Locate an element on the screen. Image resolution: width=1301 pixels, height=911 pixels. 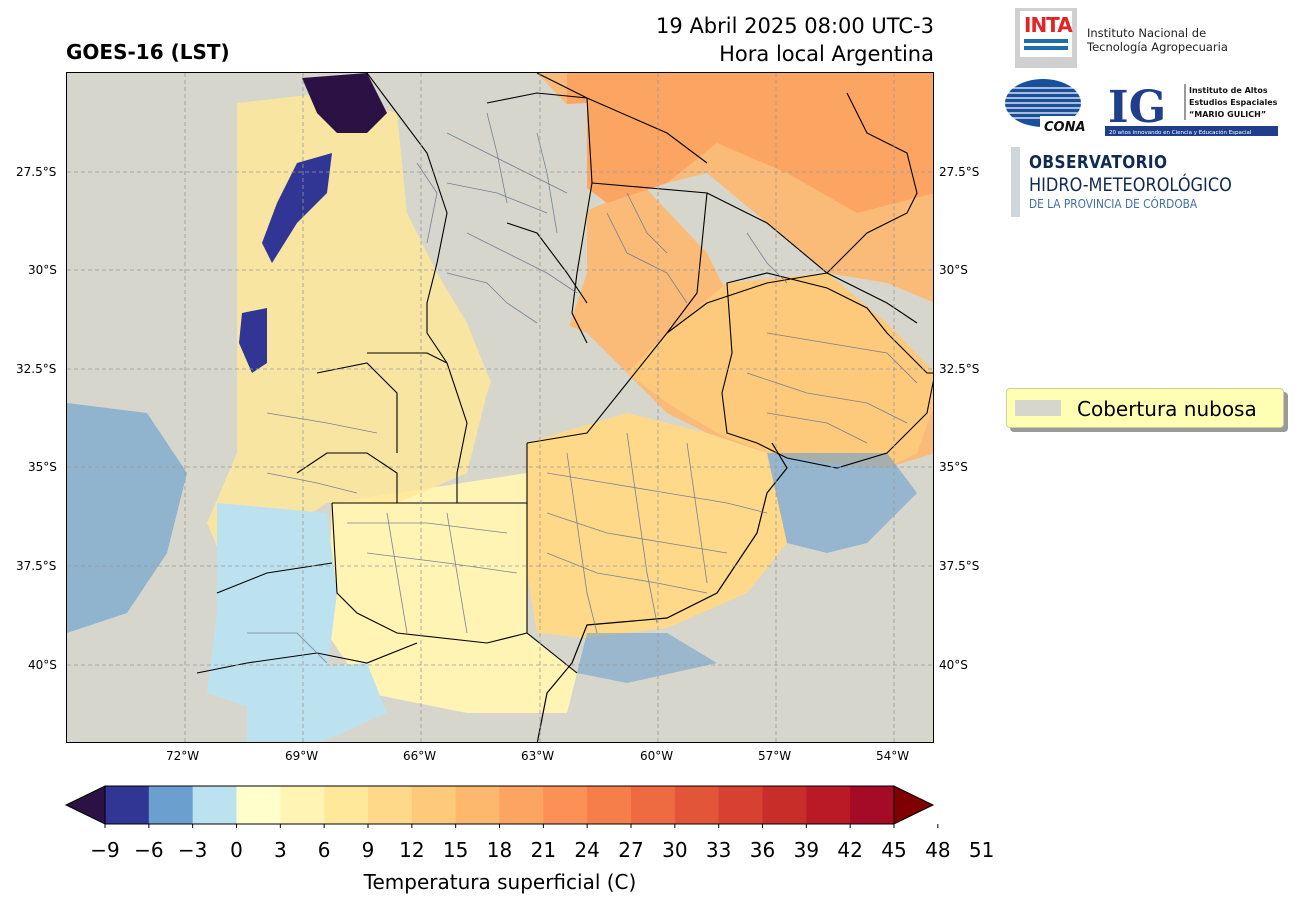
colorbar-under-extension is located at coordinates (85, 805).